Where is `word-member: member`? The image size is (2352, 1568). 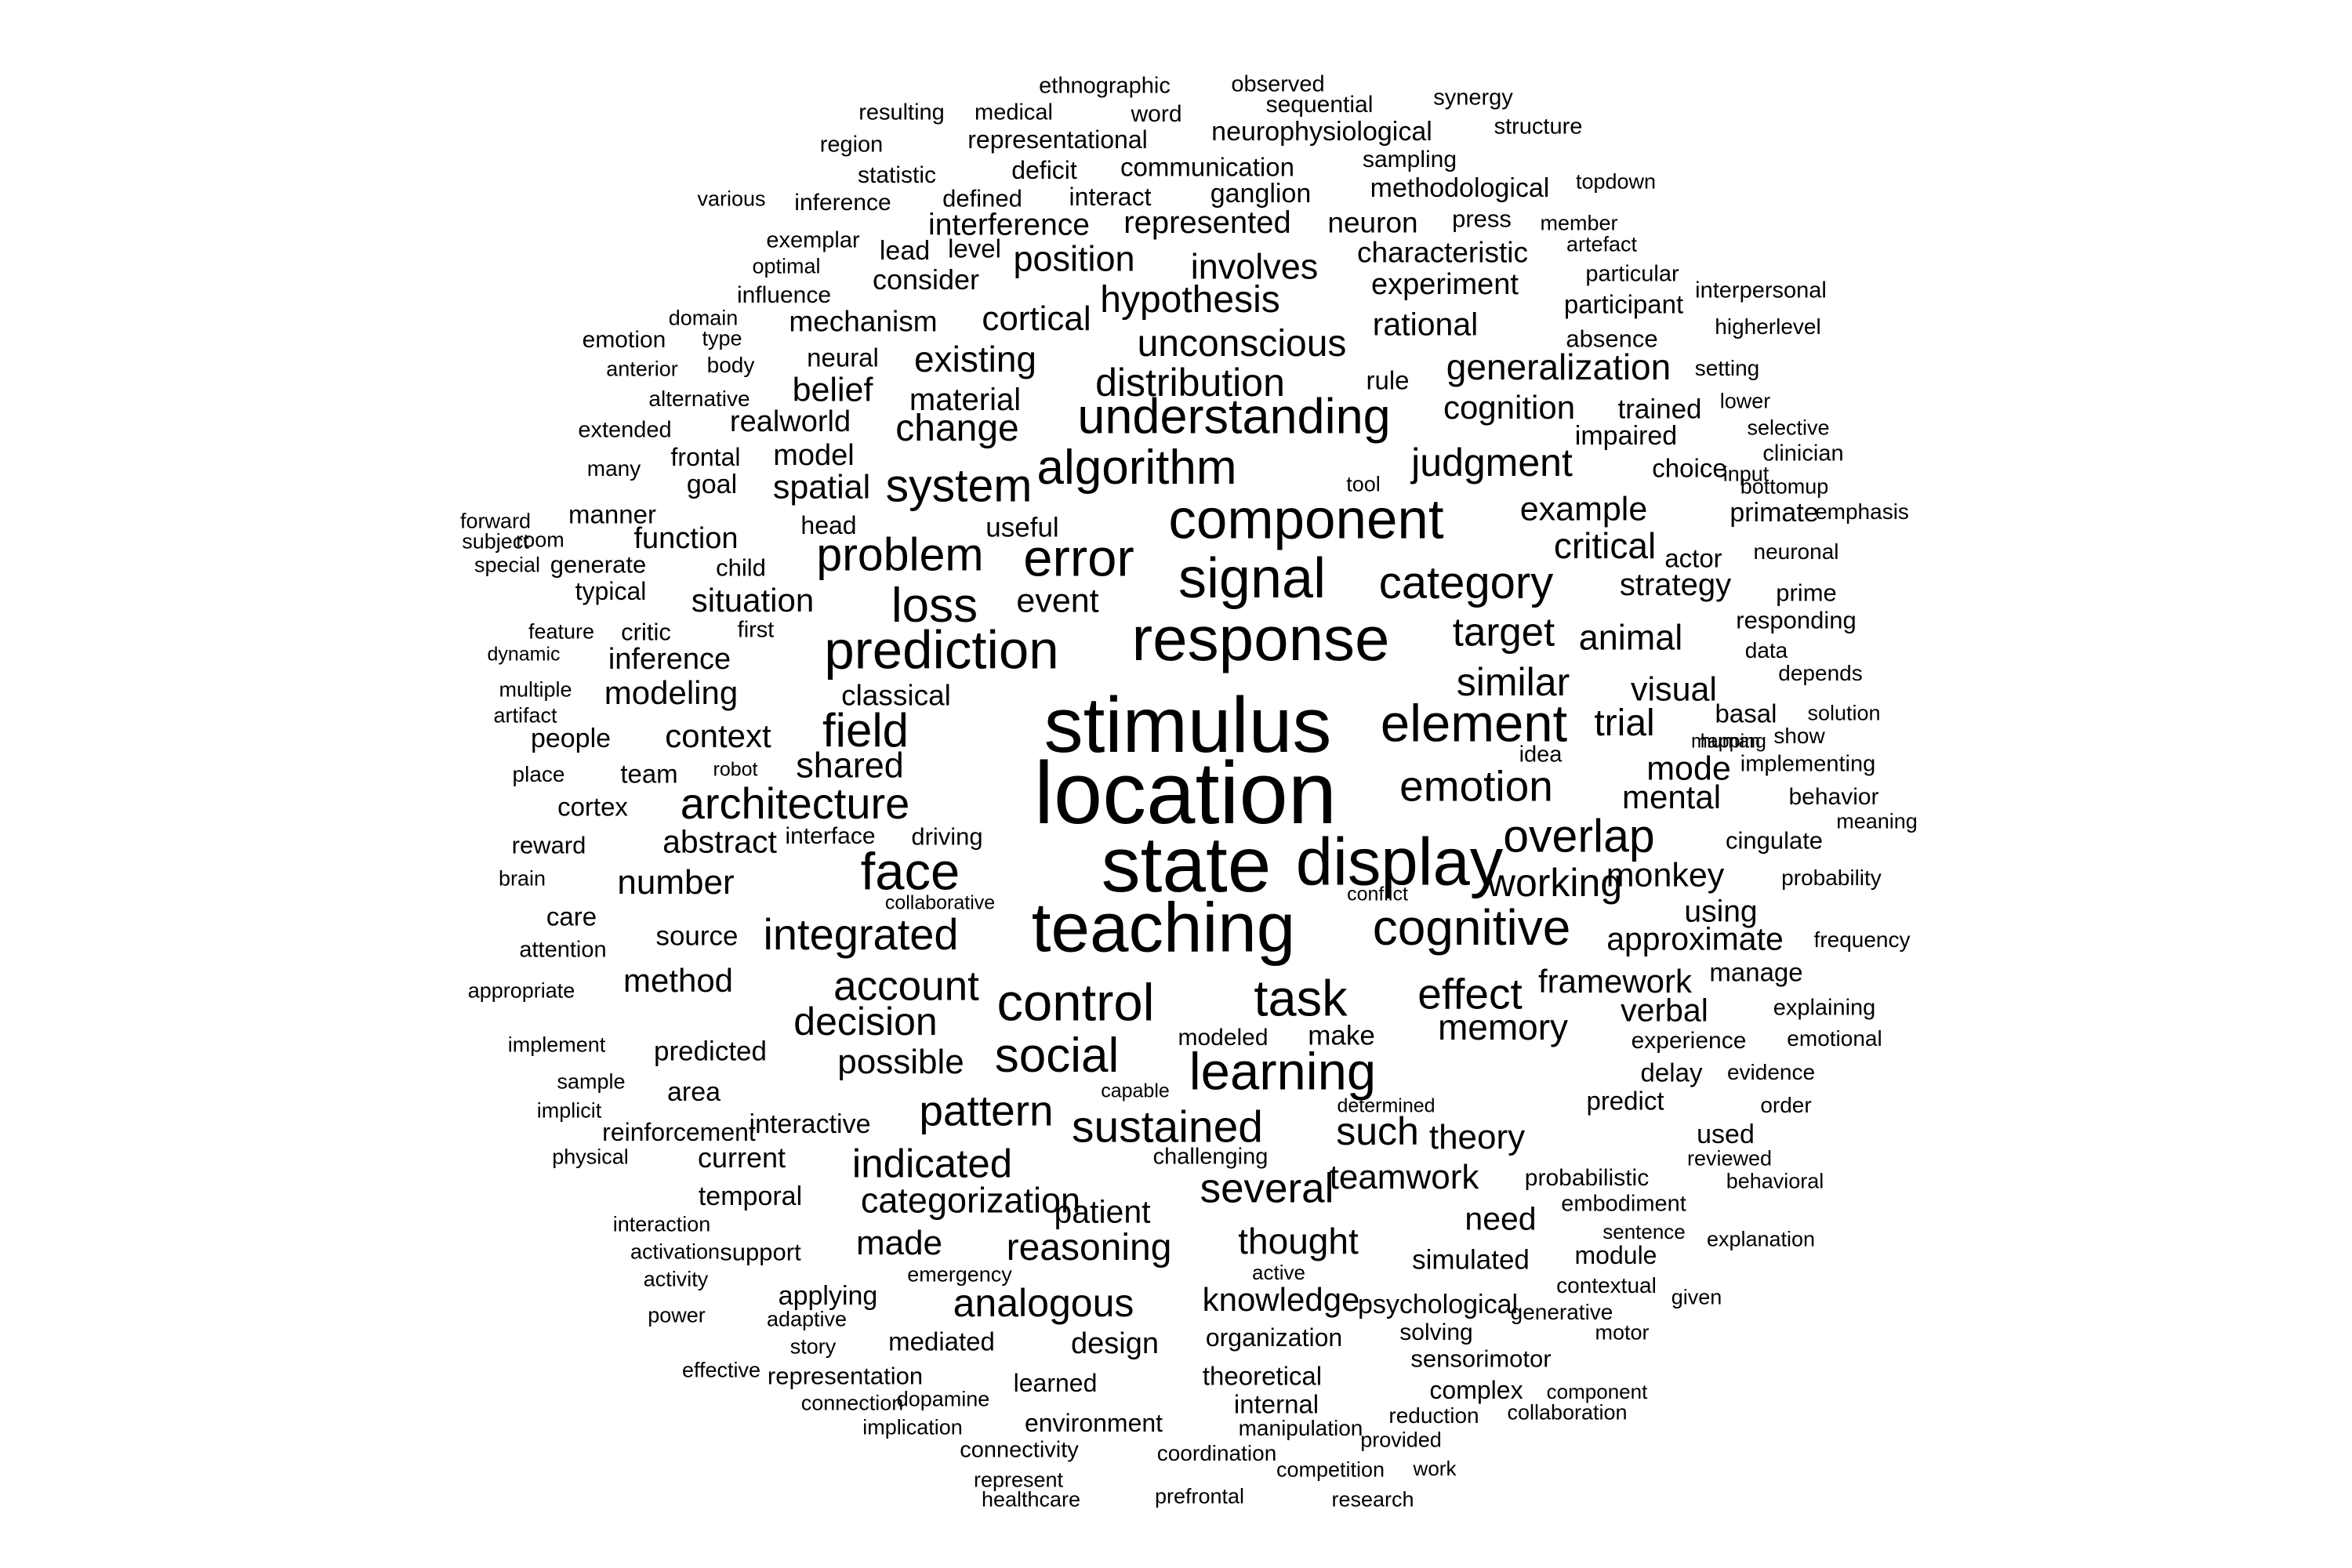
word-member: member is located at coordinates (1579, 223).